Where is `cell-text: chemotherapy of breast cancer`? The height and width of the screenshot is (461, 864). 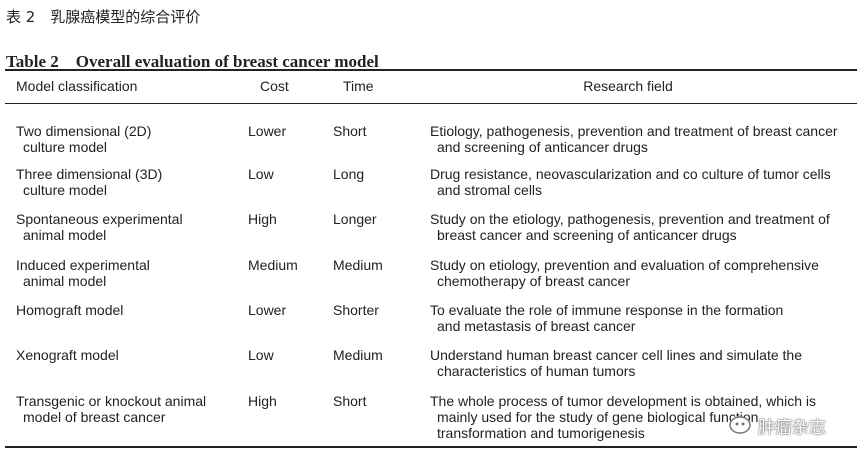 cell-text: chemotherapy of breast cancer is located at coordinates (533, 281).